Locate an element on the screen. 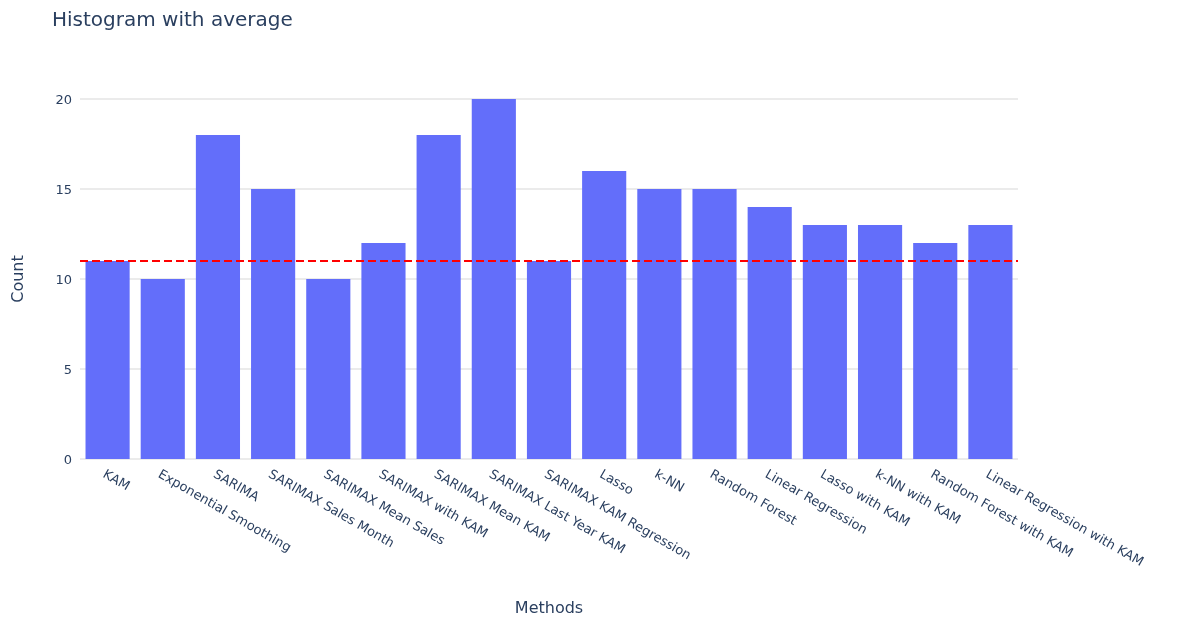  y-tick-label: 0 is located at coordinates (67, 459).